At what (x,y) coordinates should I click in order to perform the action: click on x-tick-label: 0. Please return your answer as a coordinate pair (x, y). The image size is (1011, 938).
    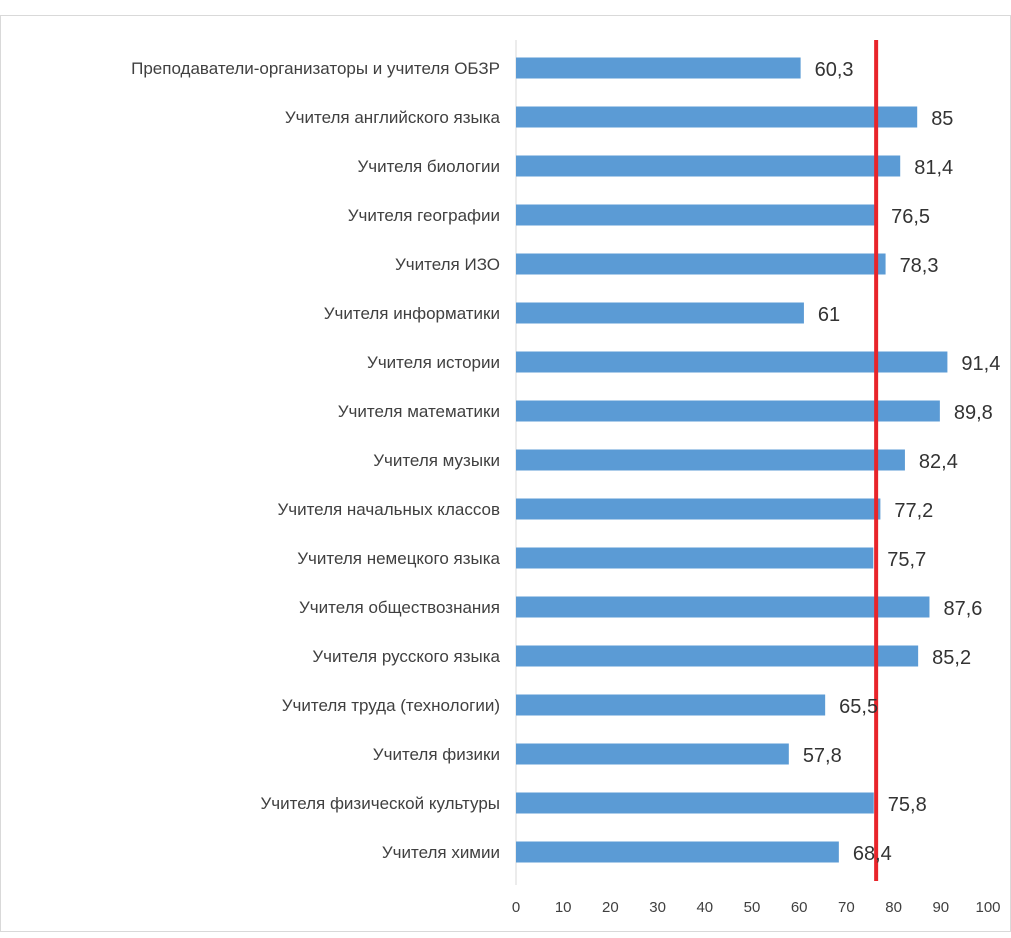
    Looking at the image, I should click on (516, 907).